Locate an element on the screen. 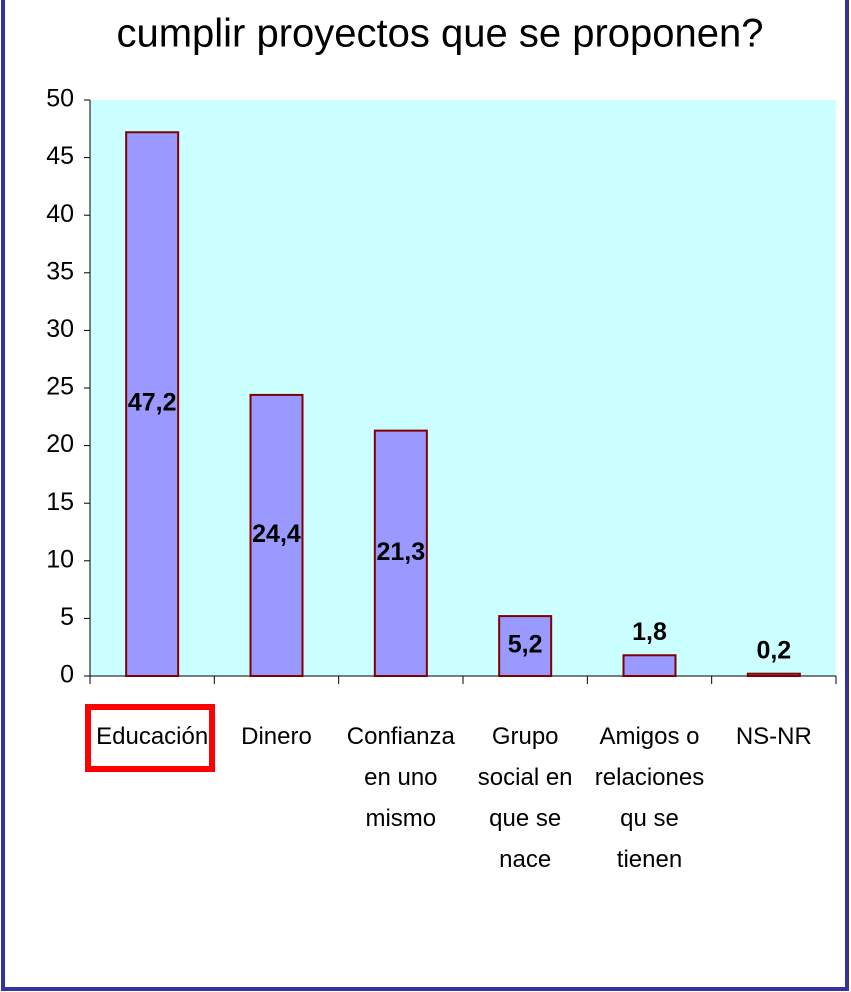 This screenshot has width=851, height=992. x-tick-label: Grupo social en que se nace is located at coordinates (525, 798).